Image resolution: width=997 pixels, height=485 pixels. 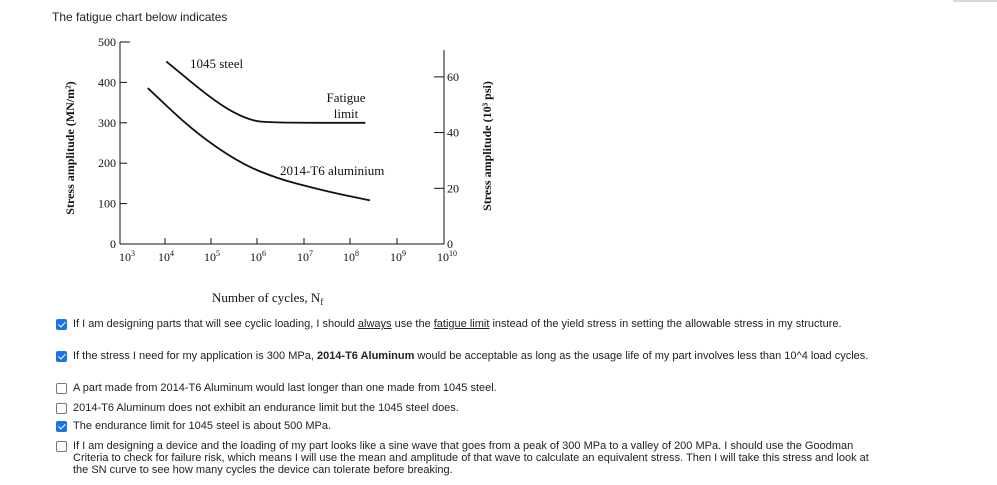 I want to click on x-tick-label-6: 10⁹, so click(x=398, y=256).